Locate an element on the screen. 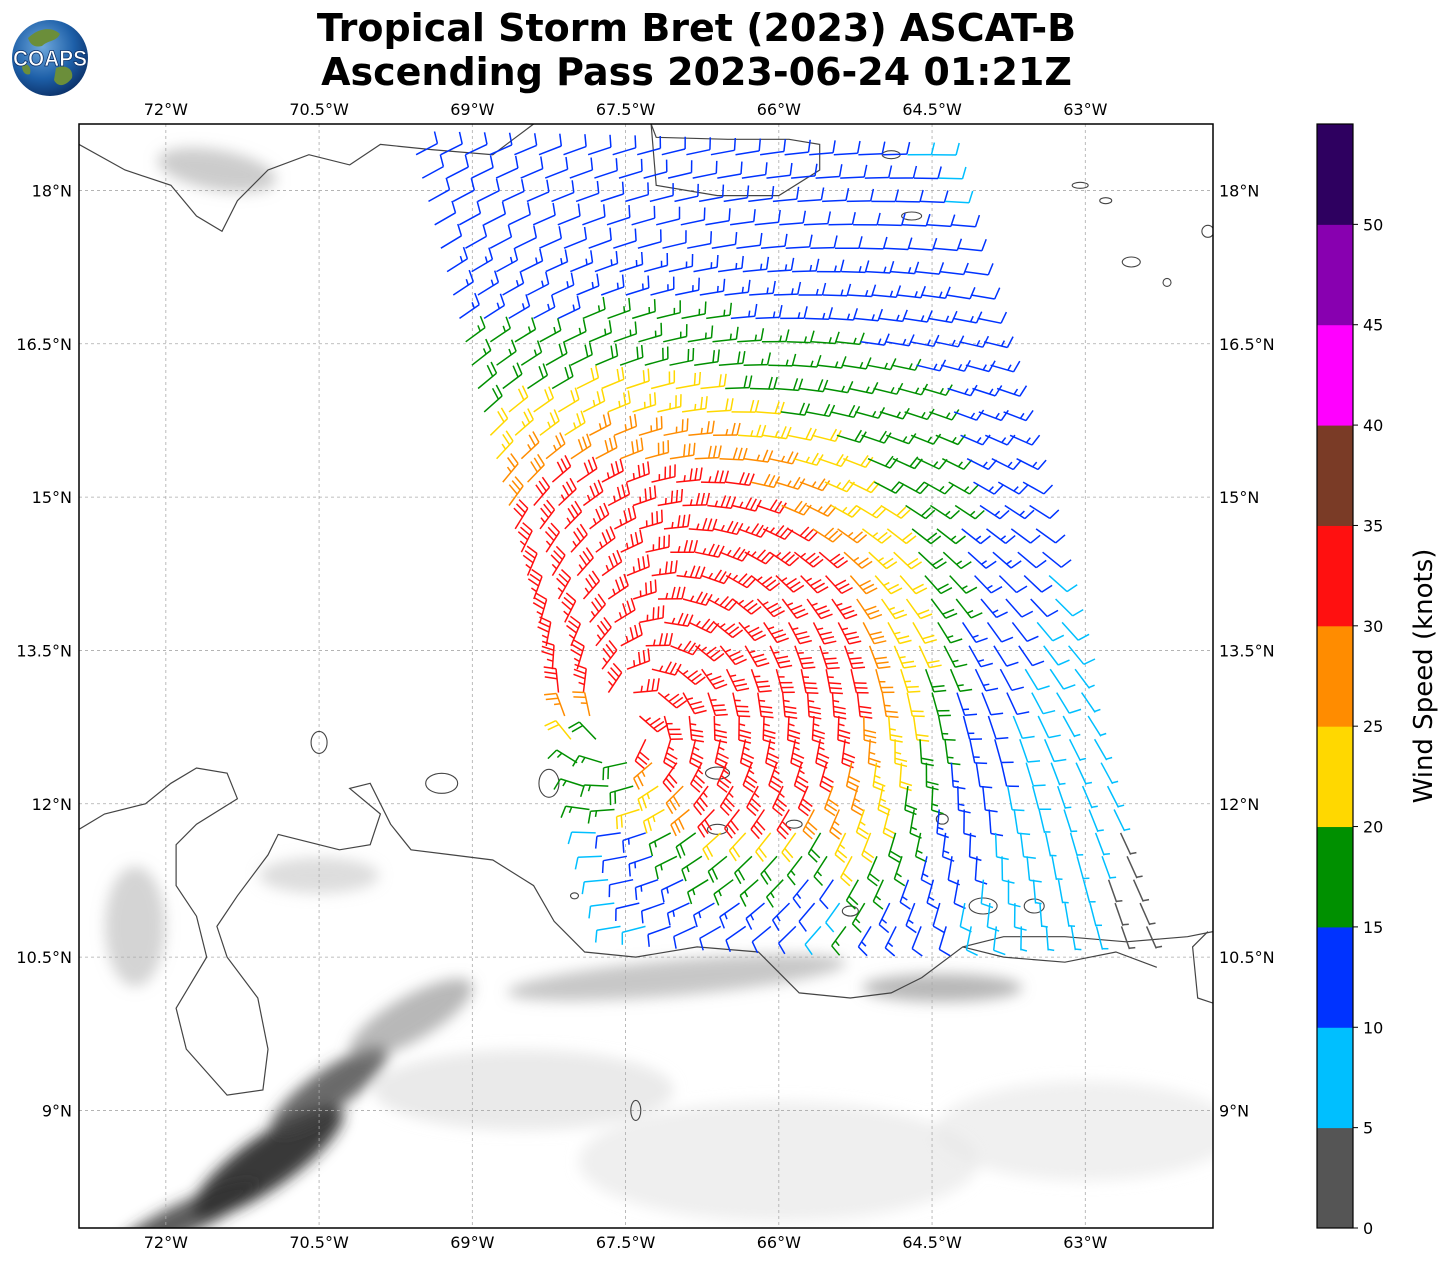 The height and width of the screenshot is (1264, 1453). colorbar-tick-label: 20 is located at coordinates (1373, 827).